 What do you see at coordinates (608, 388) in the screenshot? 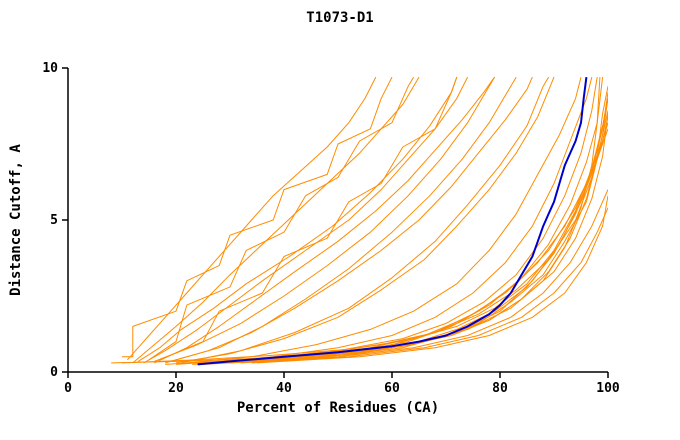
I see `x-tick-label: 100` at bounding box center [608, 388].